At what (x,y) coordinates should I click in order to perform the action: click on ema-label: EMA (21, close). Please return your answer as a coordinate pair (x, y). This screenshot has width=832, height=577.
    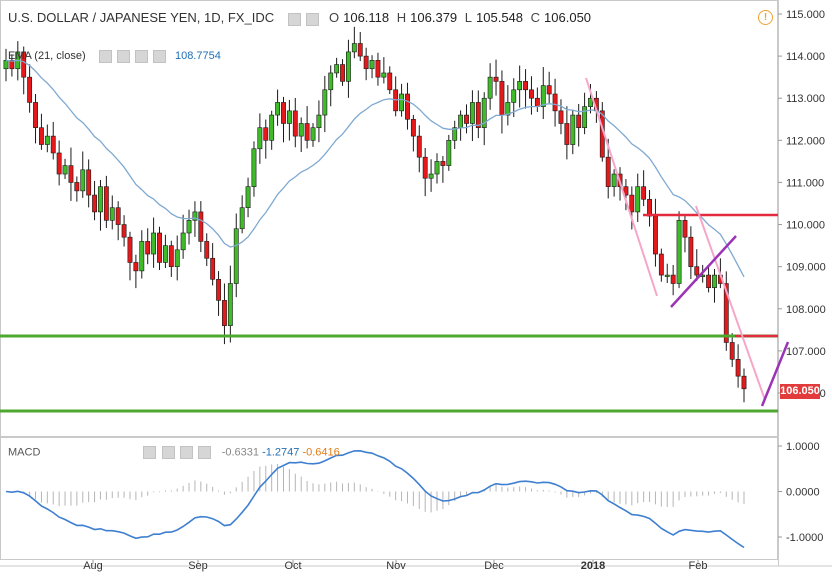
    Looking at the image, I should click on (47, 56).